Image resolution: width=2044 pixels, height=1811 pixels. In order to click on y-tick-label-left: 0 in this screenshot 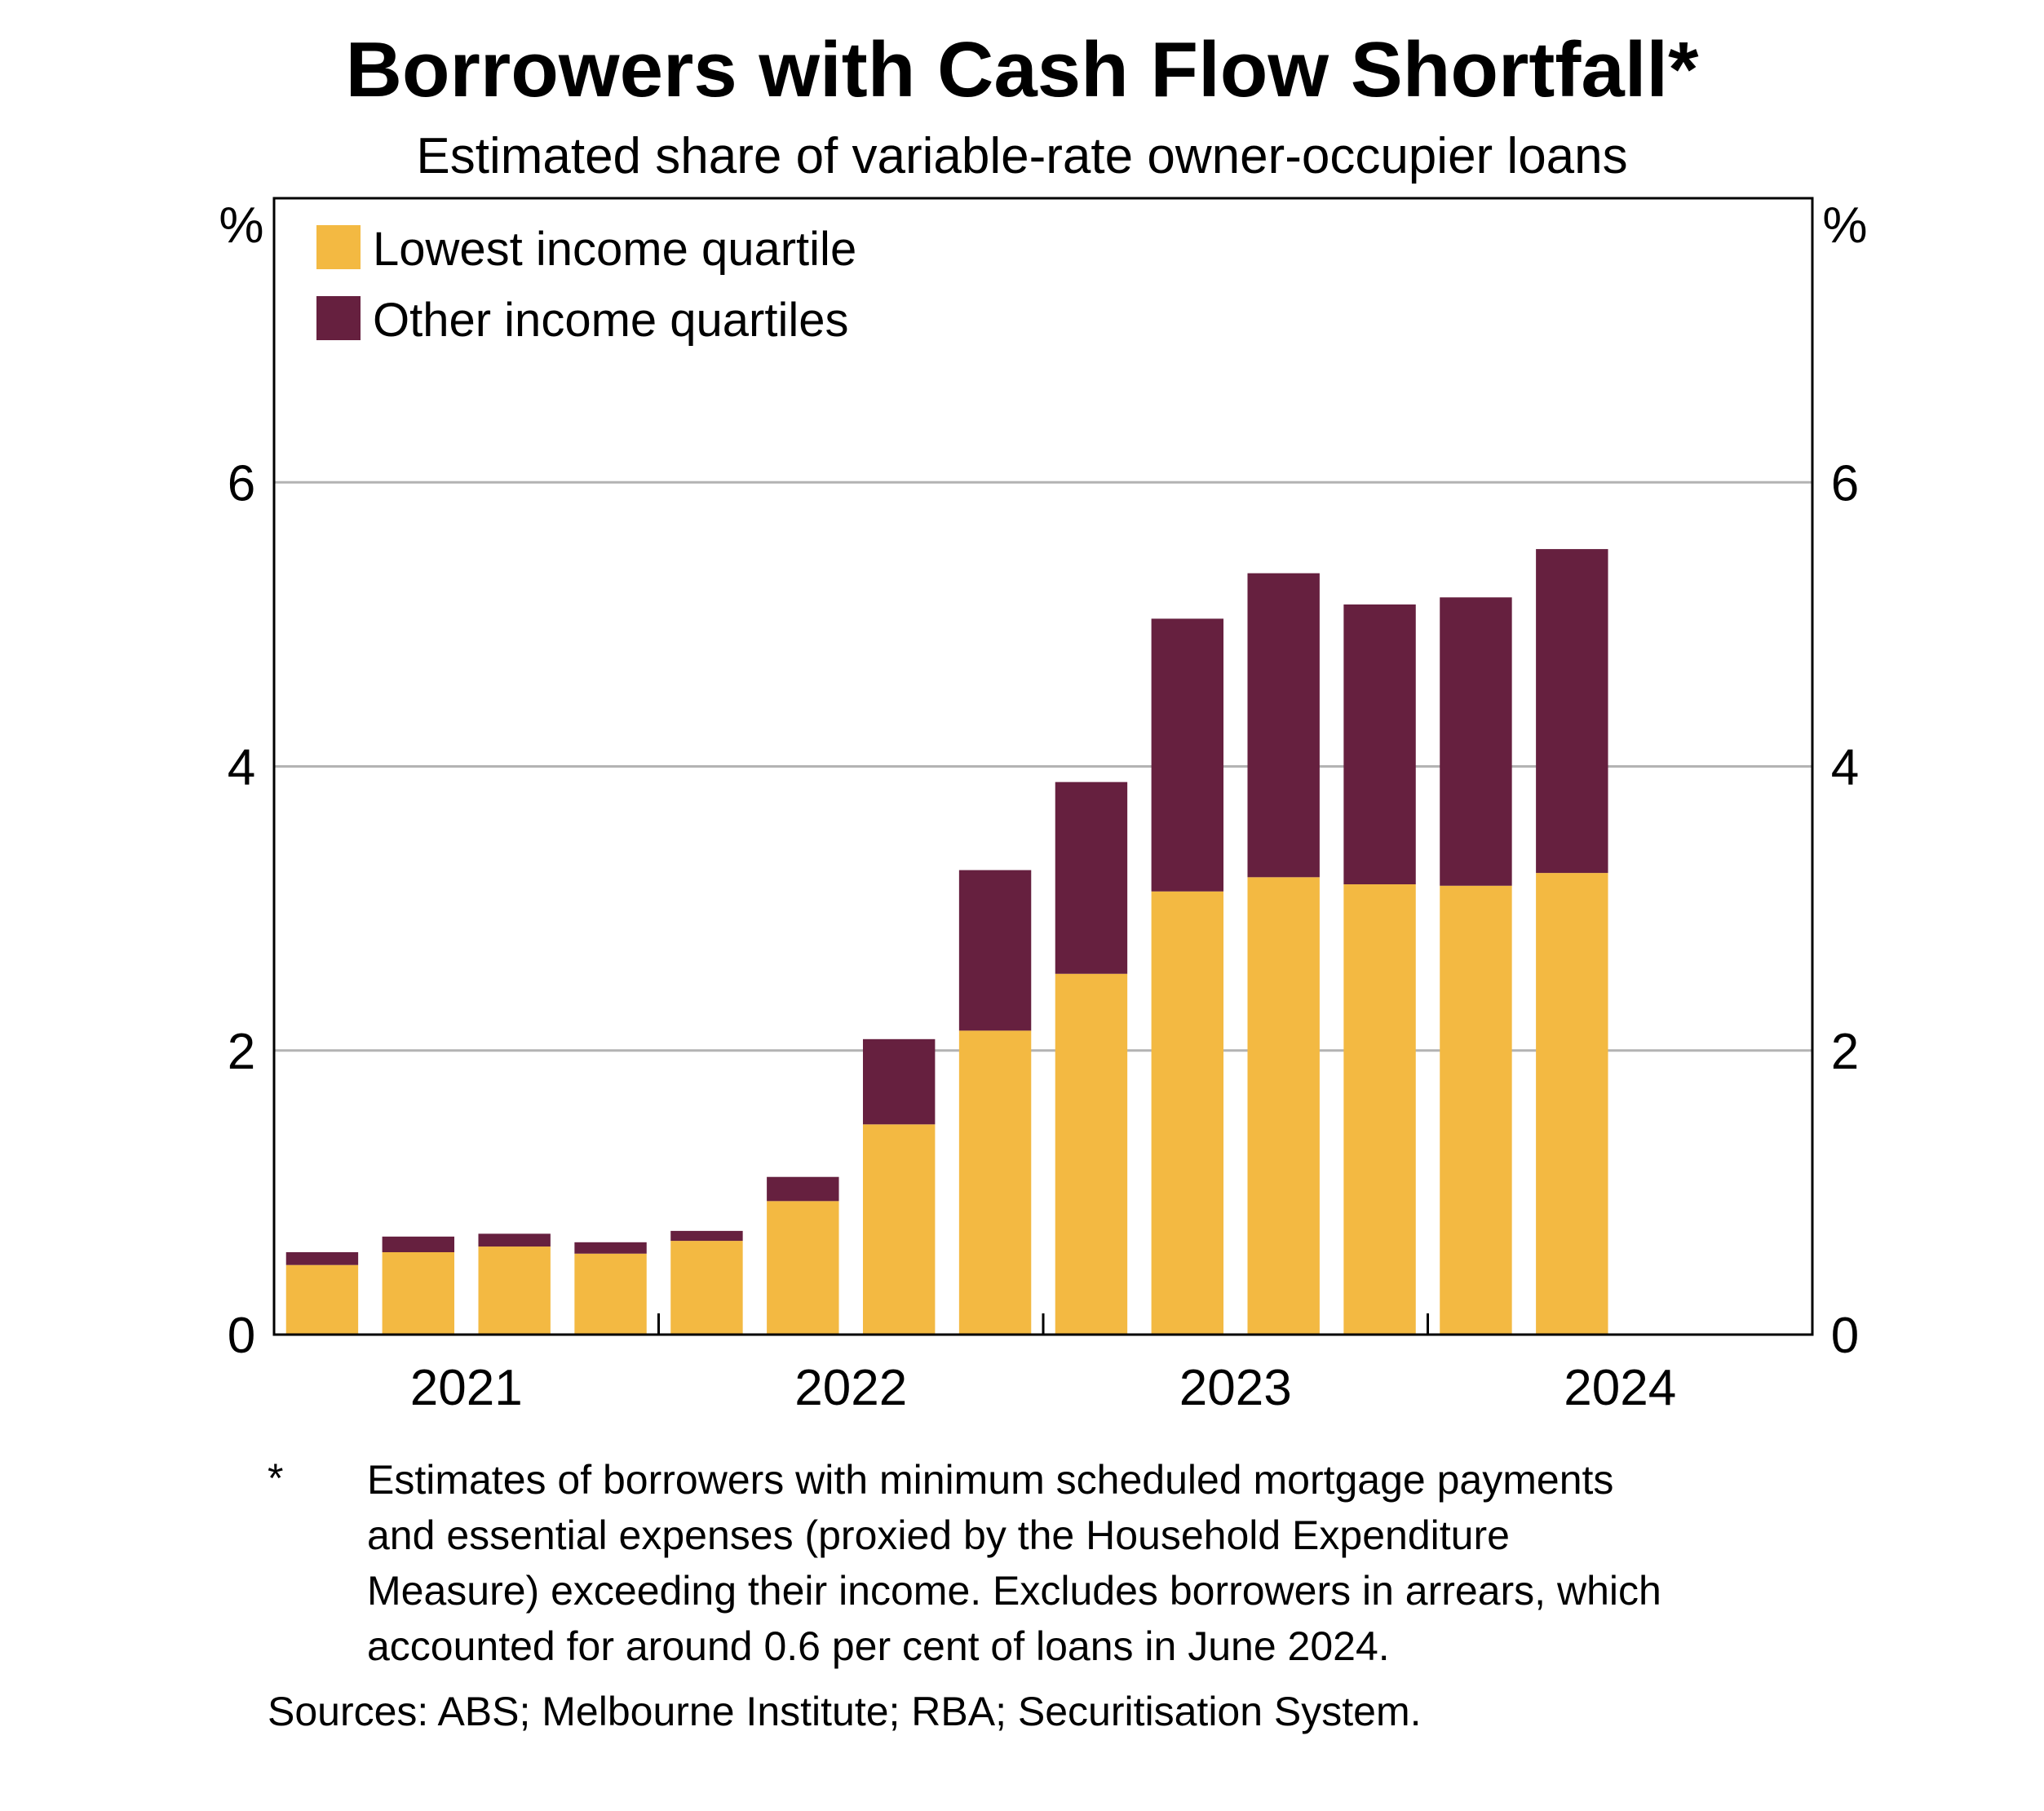, I will do `click(241, 1336)`.